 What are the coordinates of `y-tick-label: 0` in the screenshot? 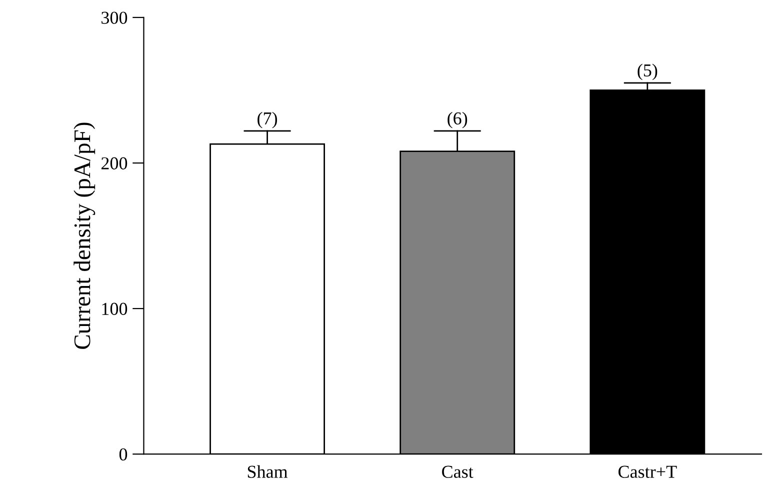 It's located at (123, 454).